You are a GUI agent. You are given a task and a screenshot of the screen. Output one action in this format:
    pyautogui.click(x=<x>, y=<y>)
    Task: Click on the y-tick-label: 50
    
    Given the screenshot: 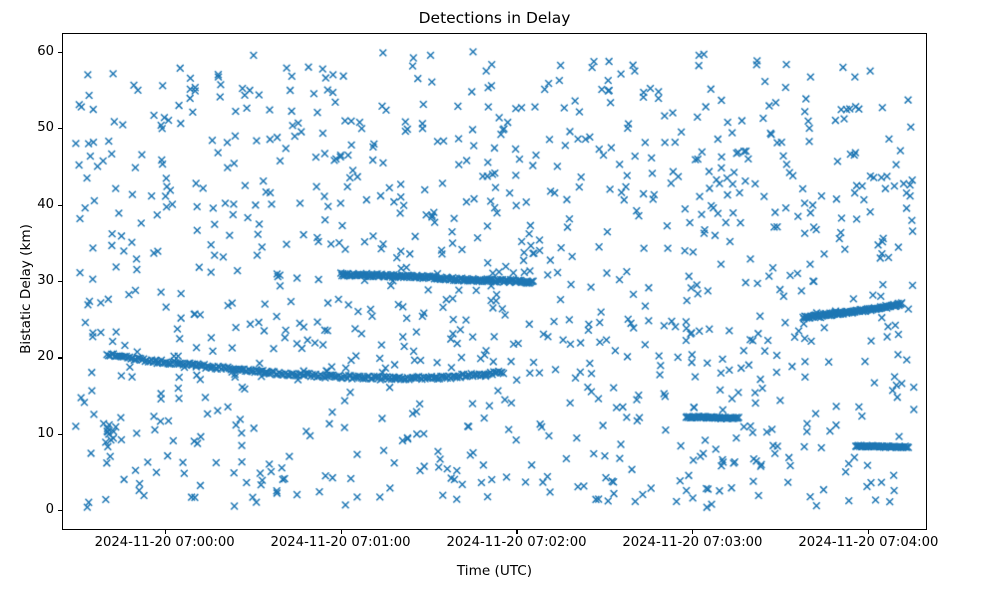 What is the action you would take?
    pyautogui.click(x=45, y=128)
    